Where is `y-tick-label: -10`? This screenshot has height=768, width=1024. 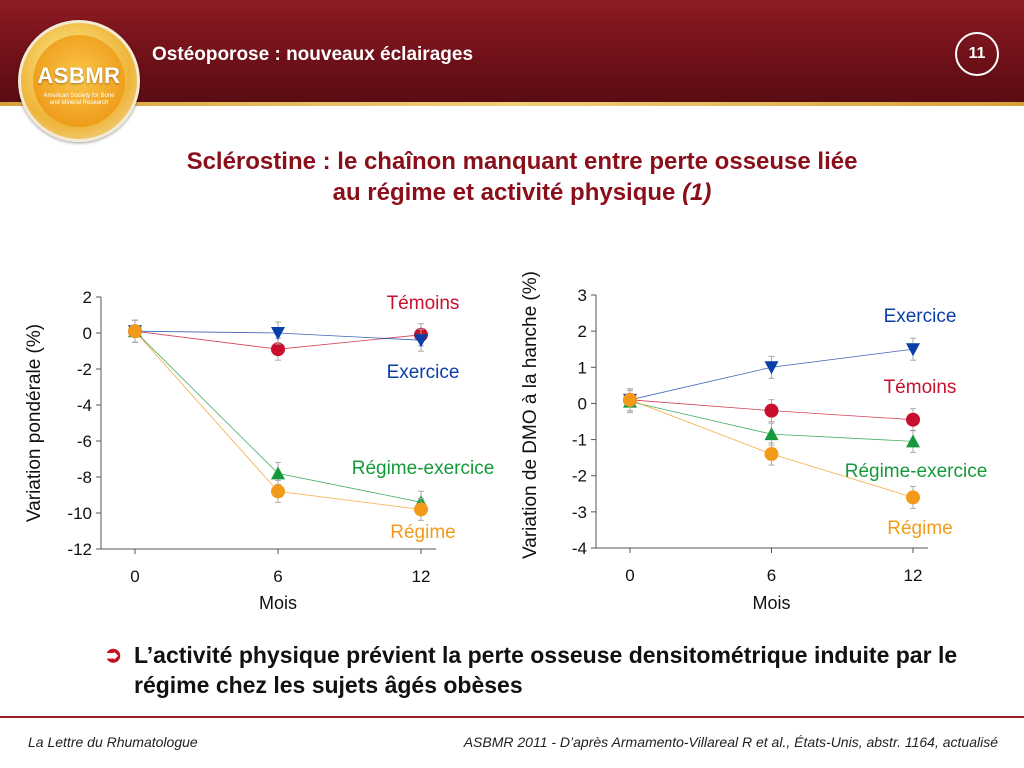 y-tick-label: -10 is located at coordinates (79, 513).